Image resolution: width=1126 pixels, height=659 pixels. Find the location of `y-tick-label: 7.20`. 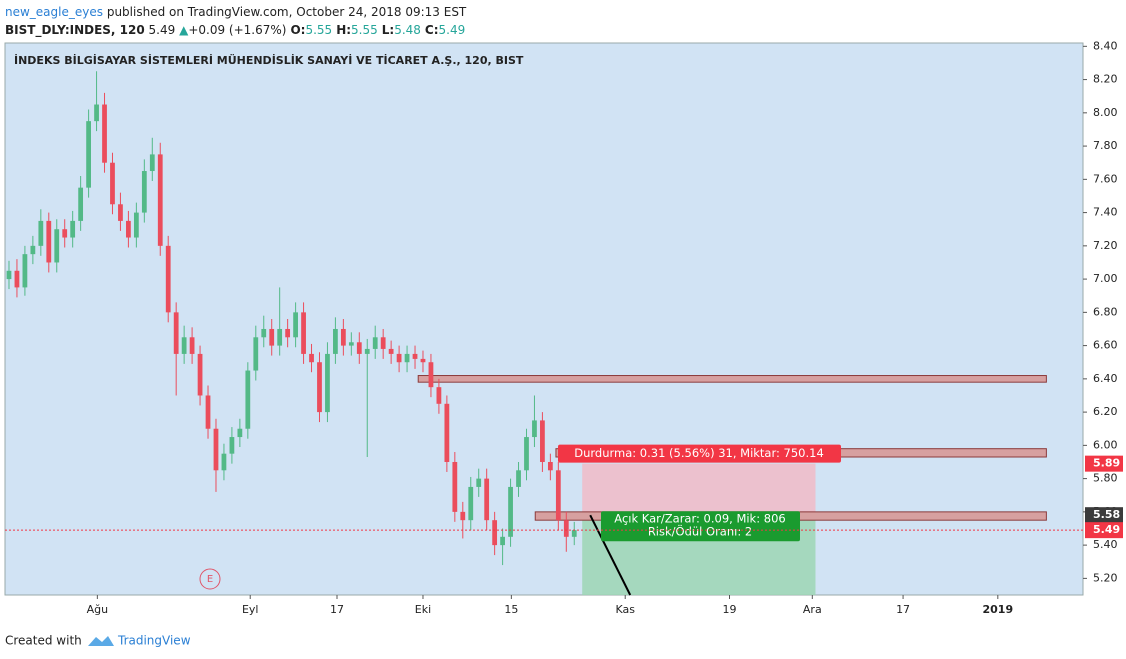

y-tick-label: 7.20 is located at coordinates (1105, 245).